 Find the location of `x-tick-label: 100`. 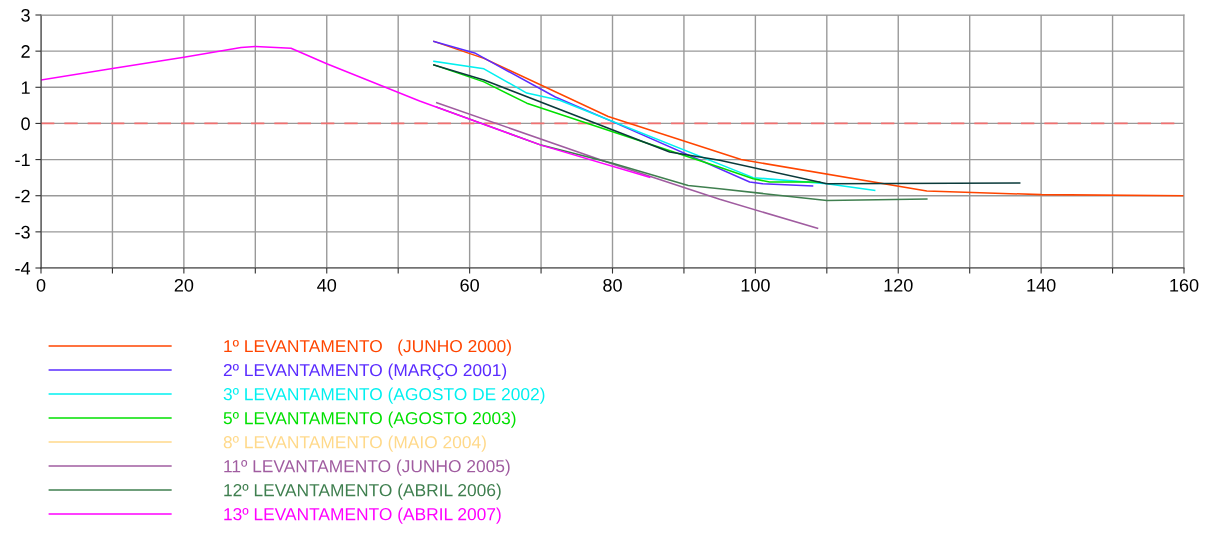

x-tick-label: 100 is located at coordinates (755, 285).